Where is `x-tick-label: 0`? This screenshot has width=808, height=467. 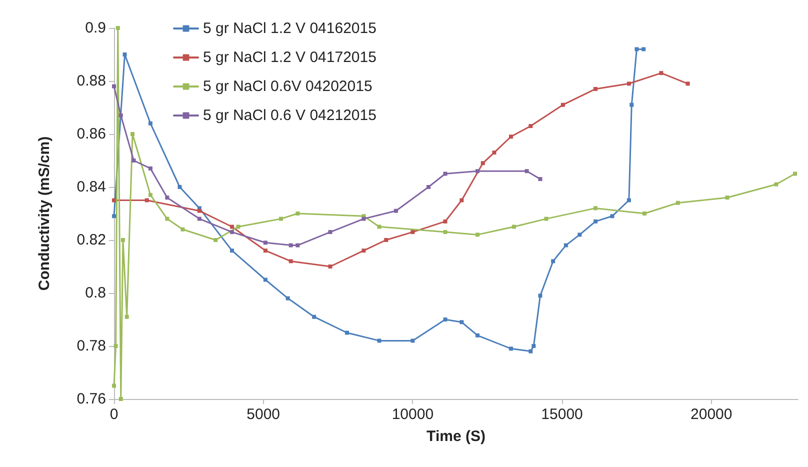
x-tick-label: 0 is located at coordinates (114, 414).